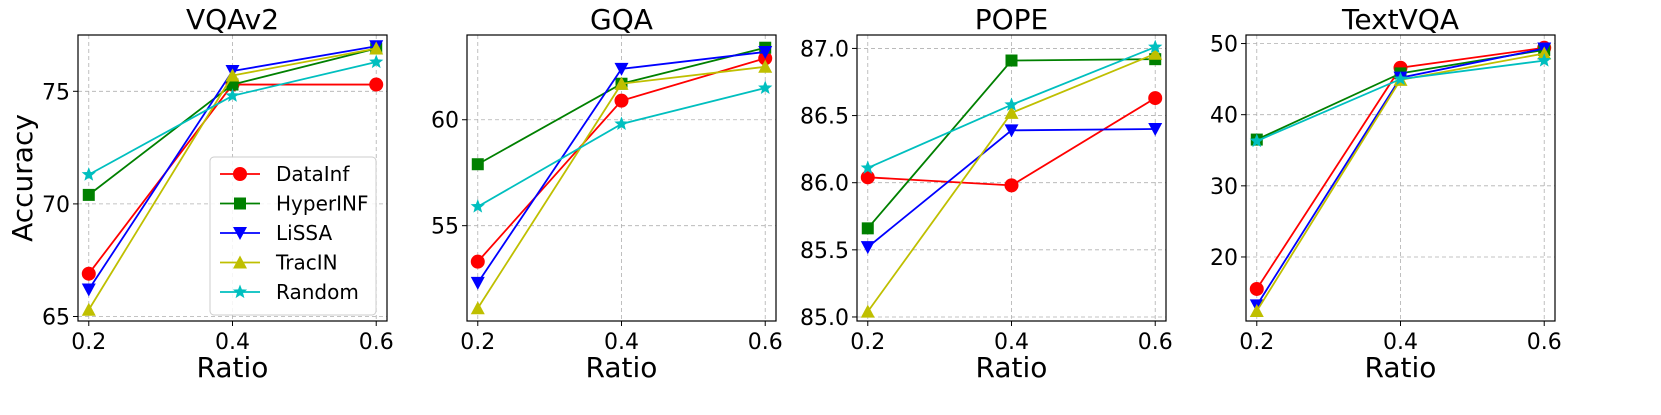 This screenshot has width=1661, height=415. I want to click on y-tick-label: 85.0, so click(824, 318).